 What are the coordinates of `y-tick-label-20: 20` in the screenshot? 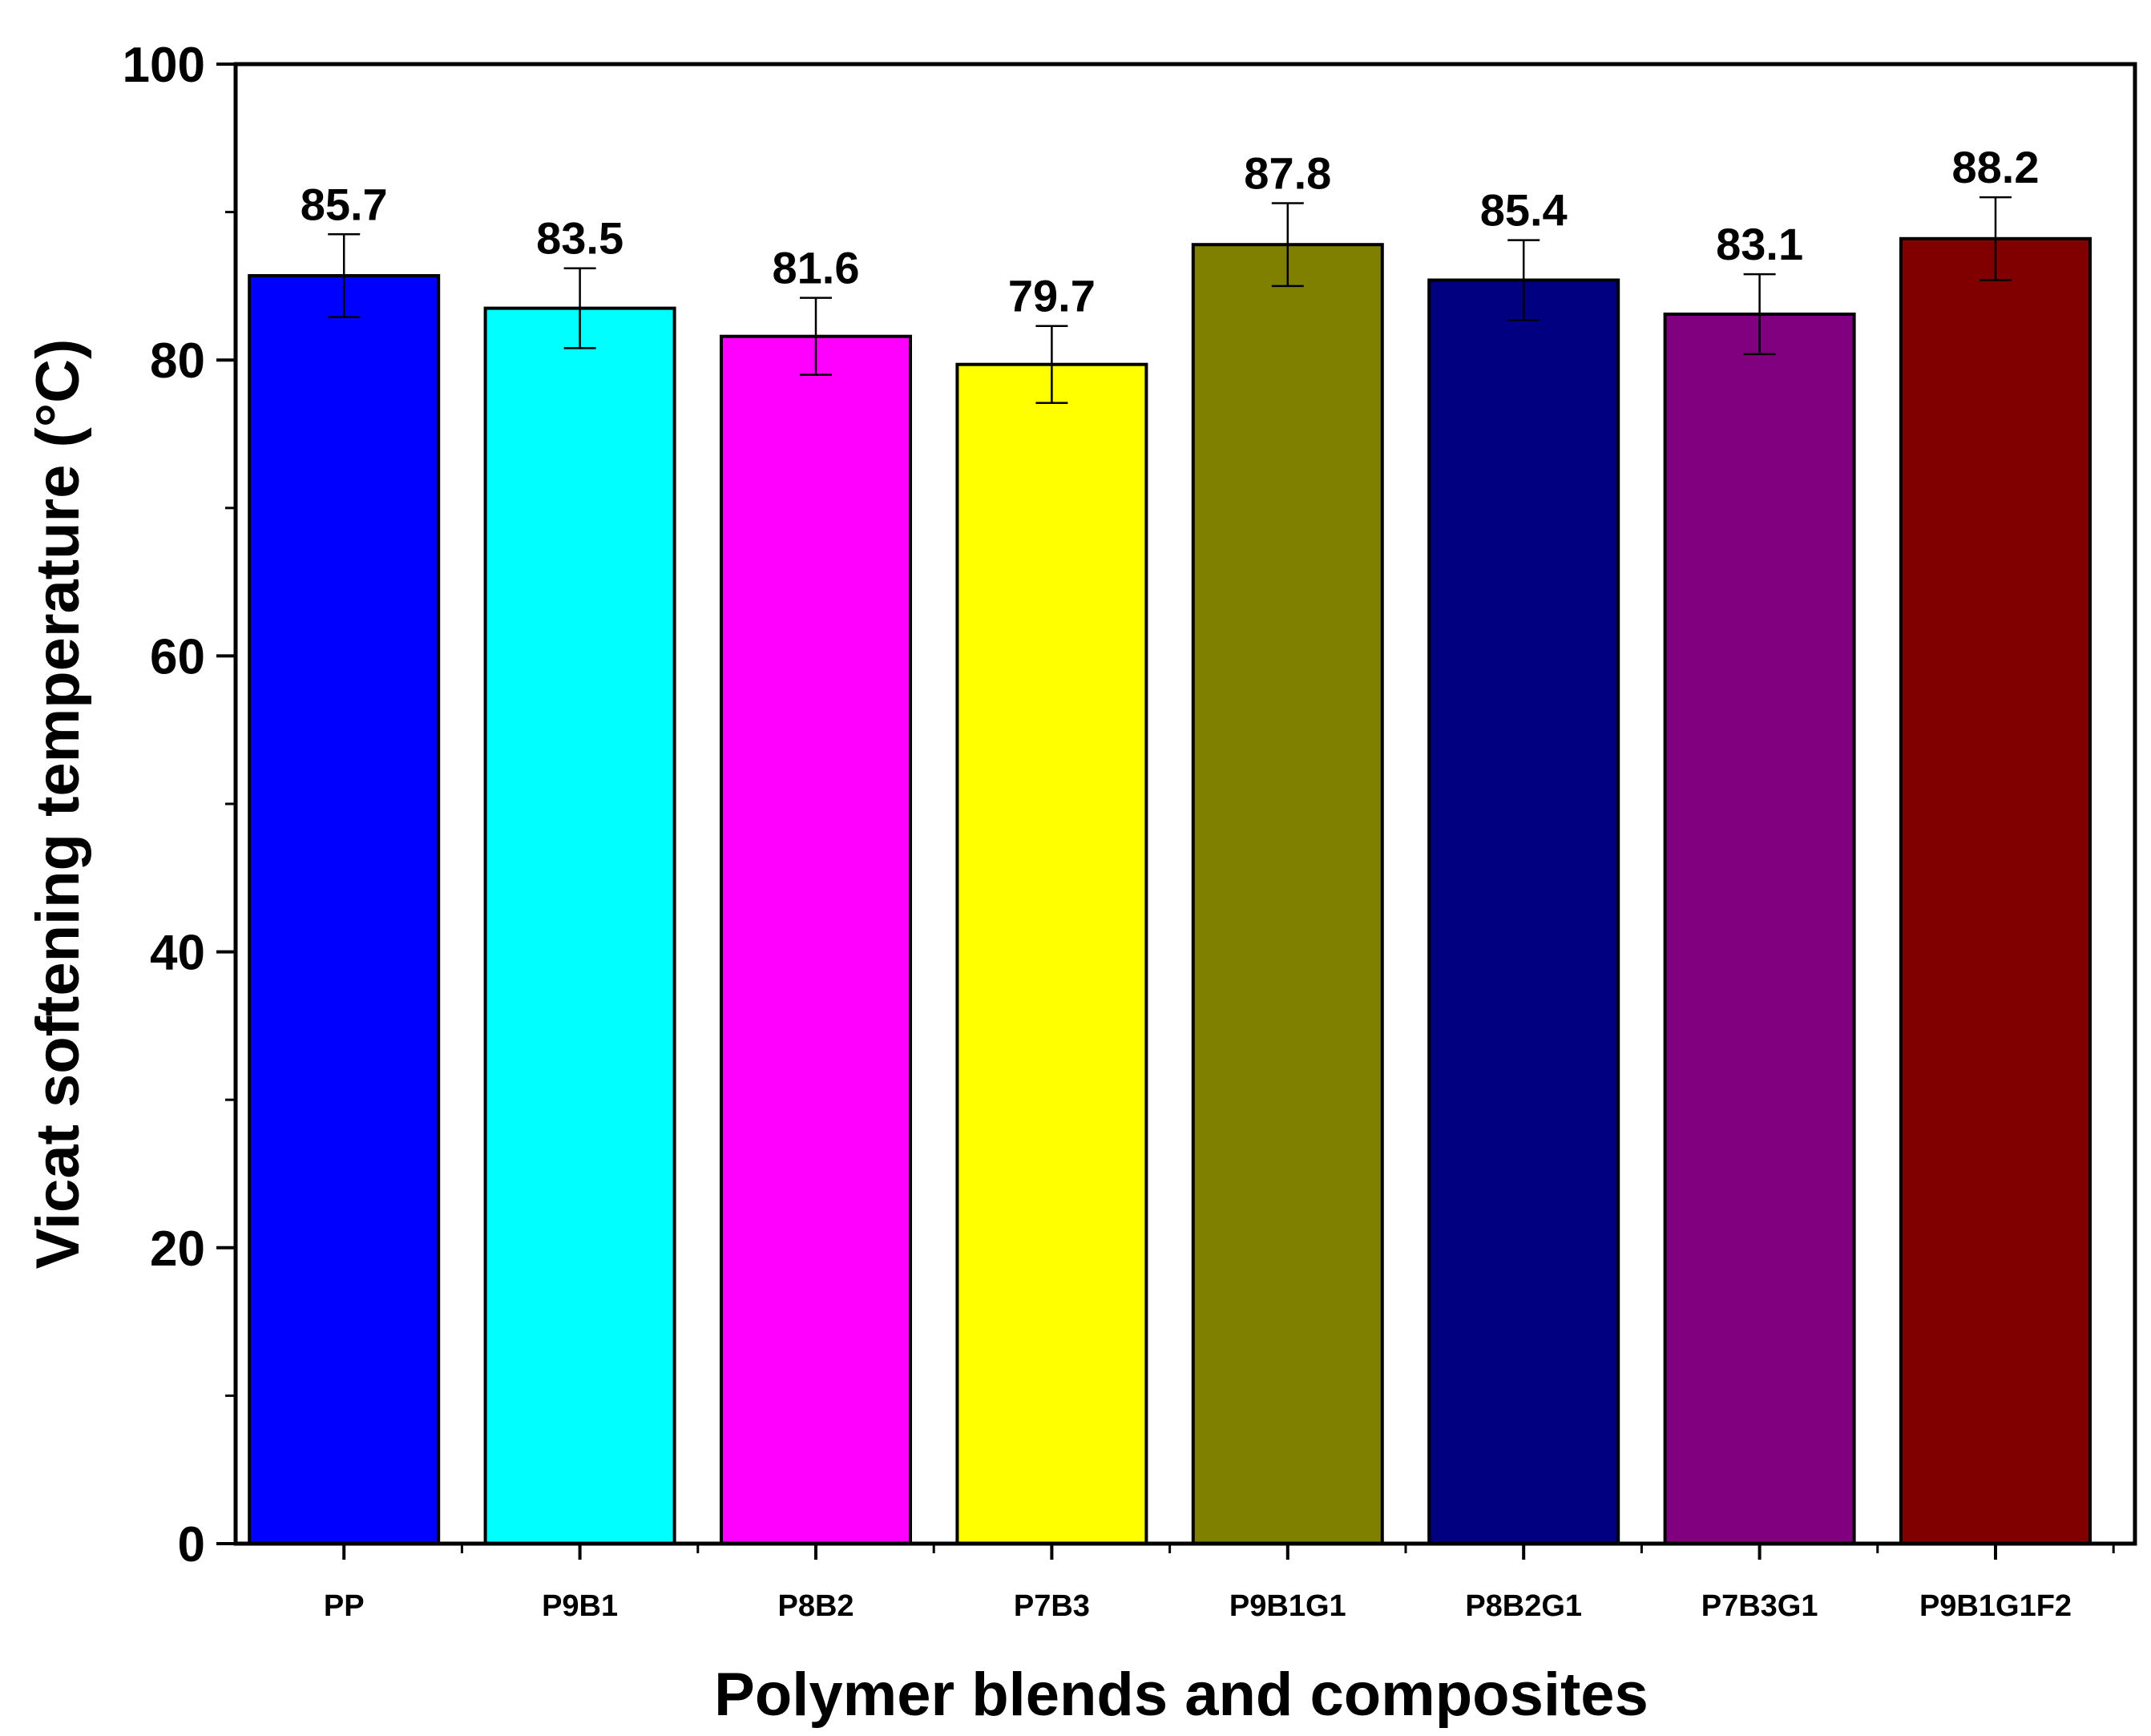 It's located at (177, 1249).